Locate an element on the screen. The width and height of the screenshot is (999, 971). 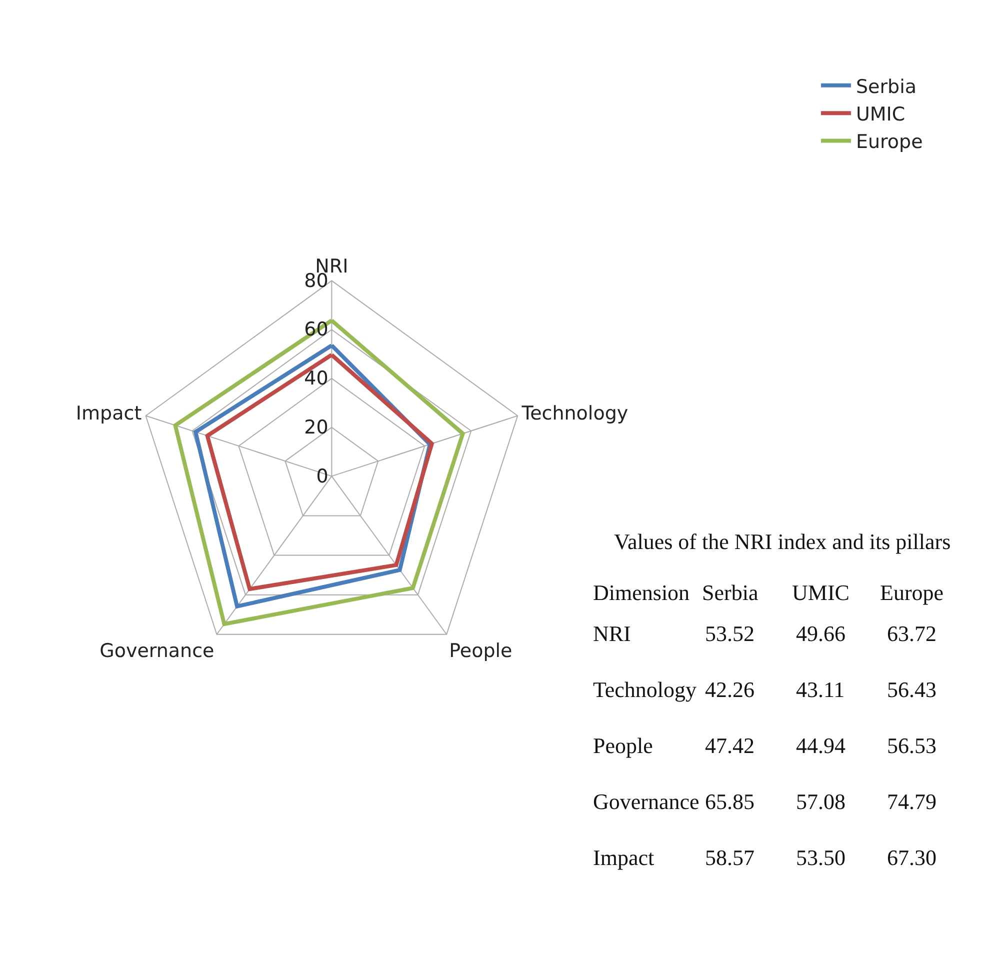
text: 63.72 is located at coordinates (911, 633).